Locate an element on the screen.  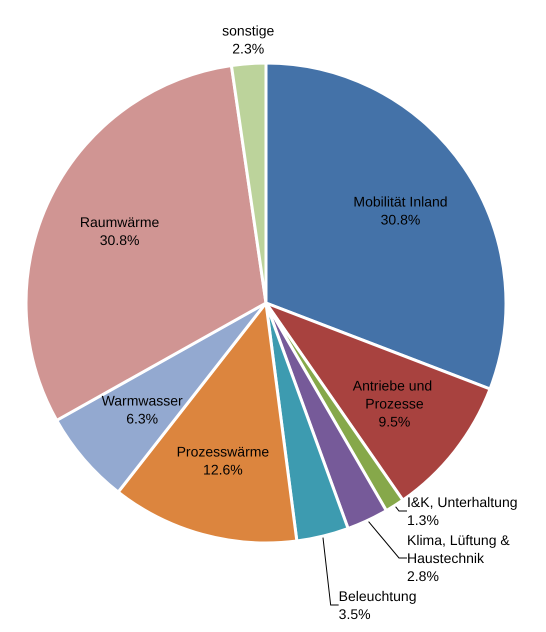
slice-label: Raumwärme is located at coordinates (120, 222).